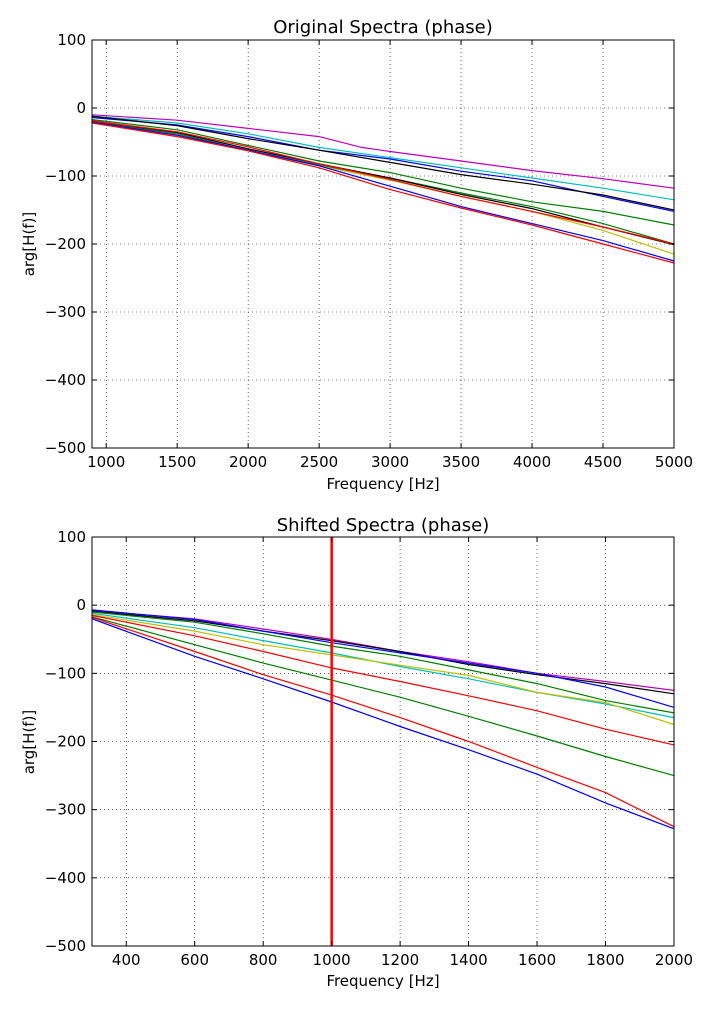  What do you see at coordinates (400, 960) in the screenshot?
I see `x-tick-label: 1200` at bounding box center [400, 960].